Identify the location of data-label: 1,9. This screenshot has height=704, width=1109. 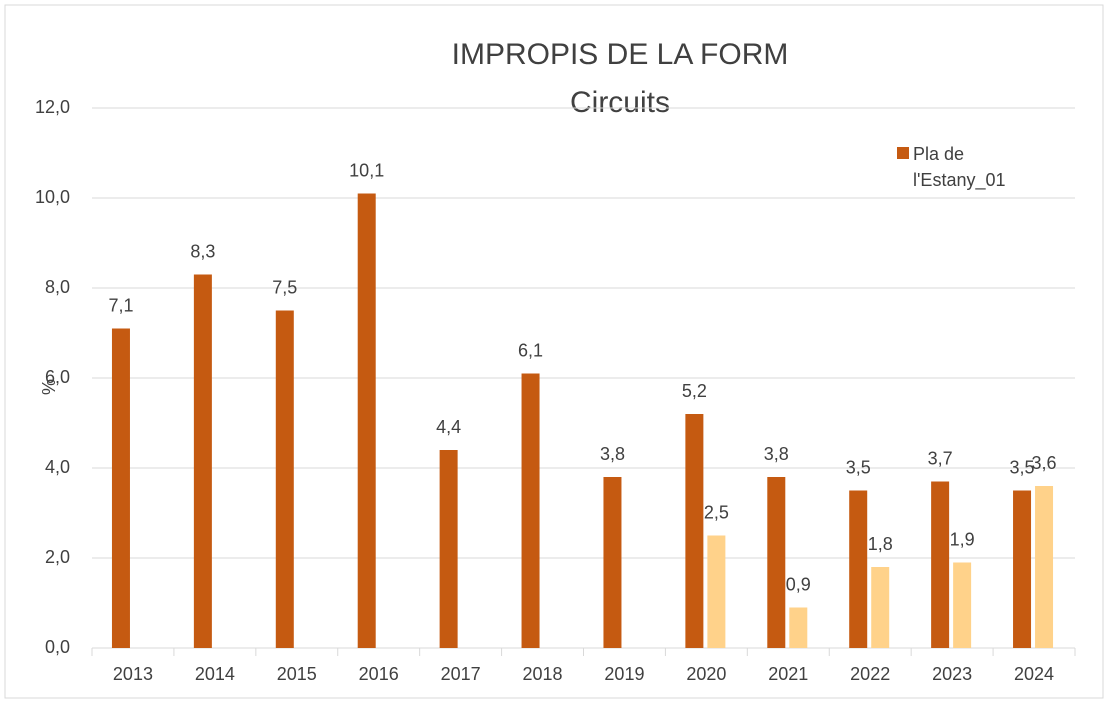
(962, 539).